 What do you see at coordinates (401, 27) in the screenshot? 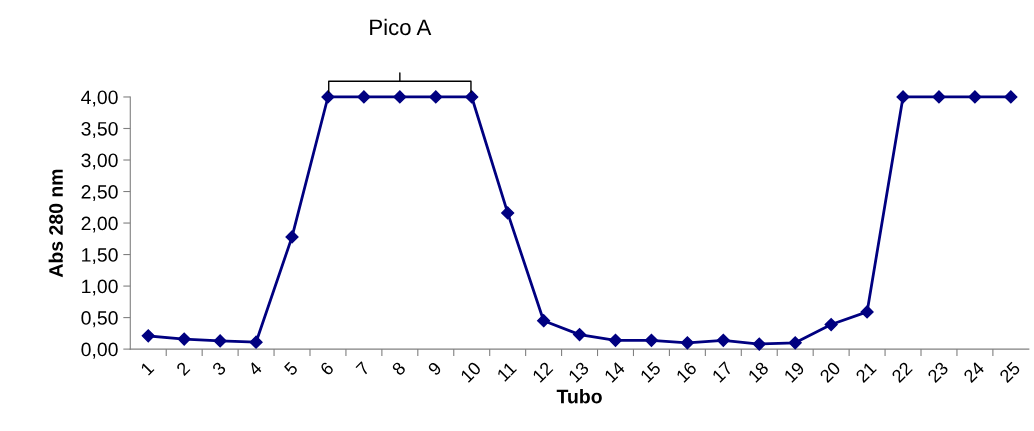
I see `annotation: Pico A` at bounding box center [401, 27].